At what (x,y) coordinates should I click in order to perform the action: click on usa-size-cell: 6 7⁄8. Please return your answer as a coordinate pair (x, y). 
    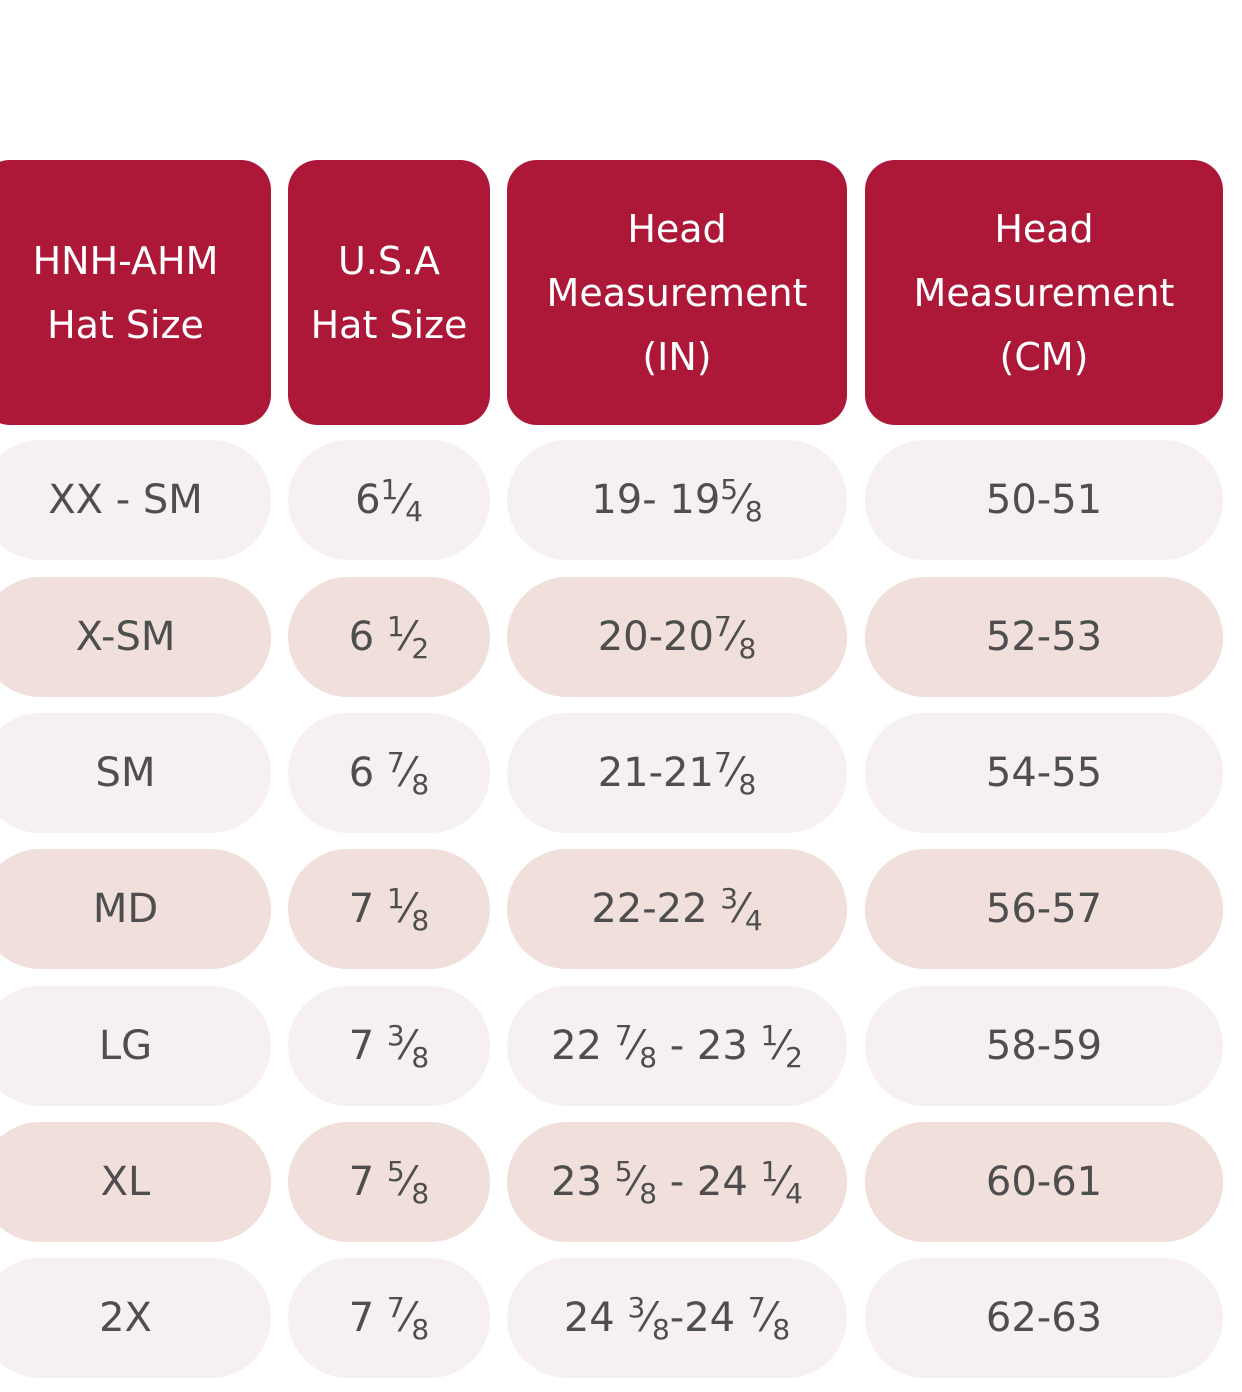
    Looking at the image, I should click on (389, 773).